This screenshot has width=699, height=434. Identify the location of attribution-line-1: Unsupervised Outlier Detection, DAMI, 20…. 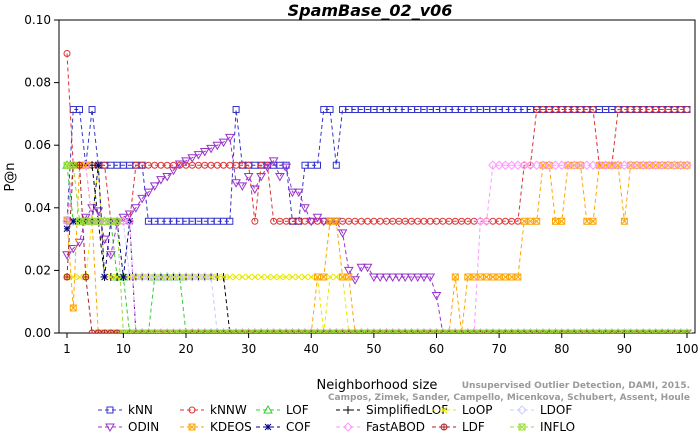
(576, 386).